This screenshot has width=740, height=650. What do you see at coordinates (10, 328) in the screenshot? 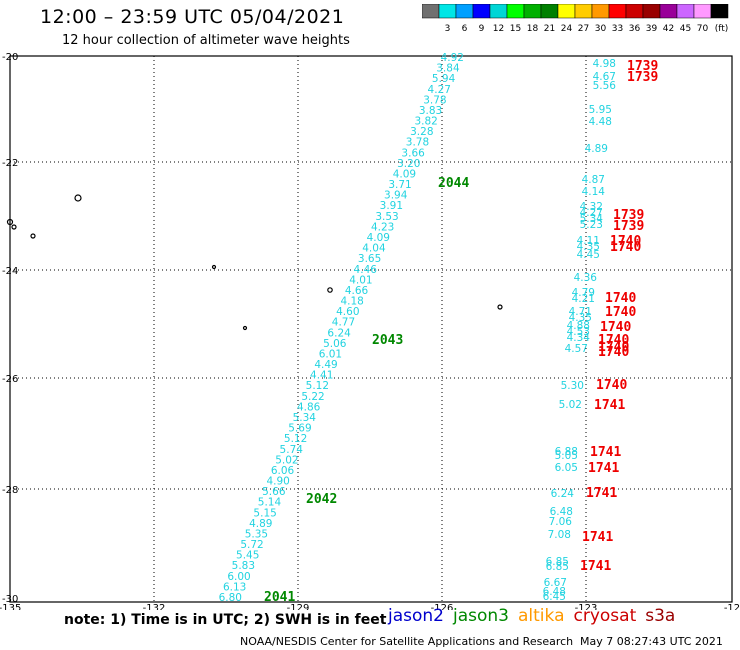
I see `latitude-labels: -20 -22 -24 -26 -28 -30` at bounding box center [10, 328].